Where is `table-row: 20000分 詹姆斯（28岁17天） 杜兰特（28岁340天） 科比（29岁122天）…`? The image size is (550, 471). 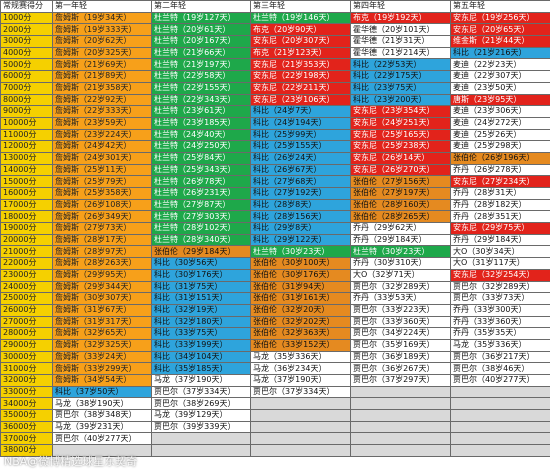
table-row: 20000分 詹姆斯（28岁17天） 杜兰特（28岁340天） 科比（29岁122天）… is located at coordinates (275, 240).